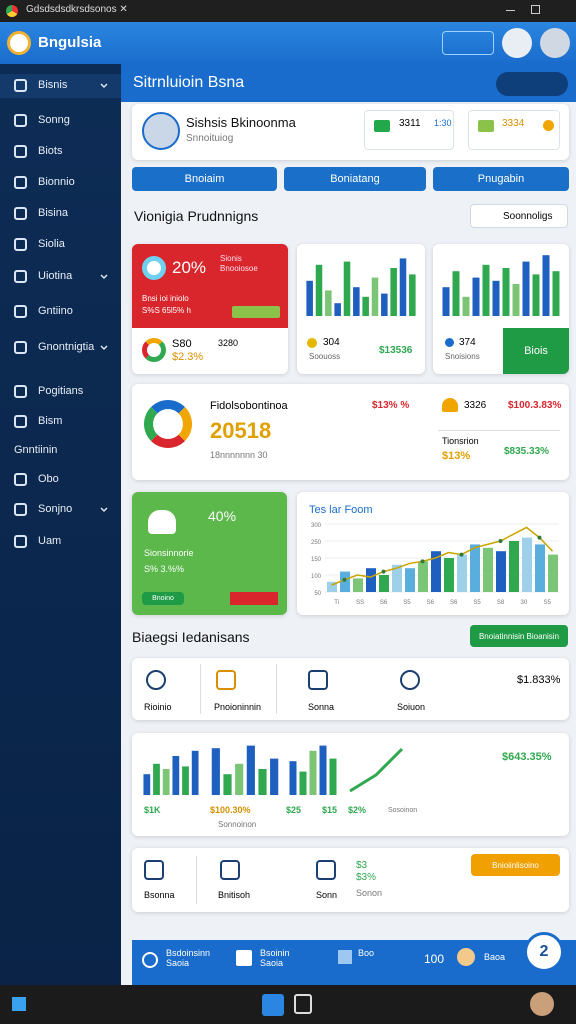 The height and width of the screenshot is (1024, 576). I want to click on sidebar-item: Gnntiinin, so click(36, 450).